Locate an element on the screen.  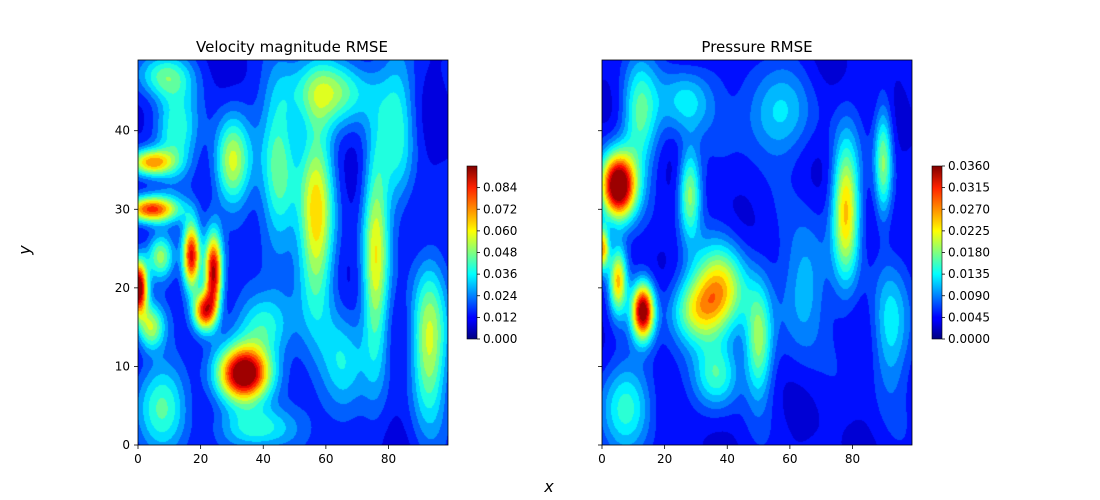
y-tick-label: 0 is located at coordinates (126, 445).